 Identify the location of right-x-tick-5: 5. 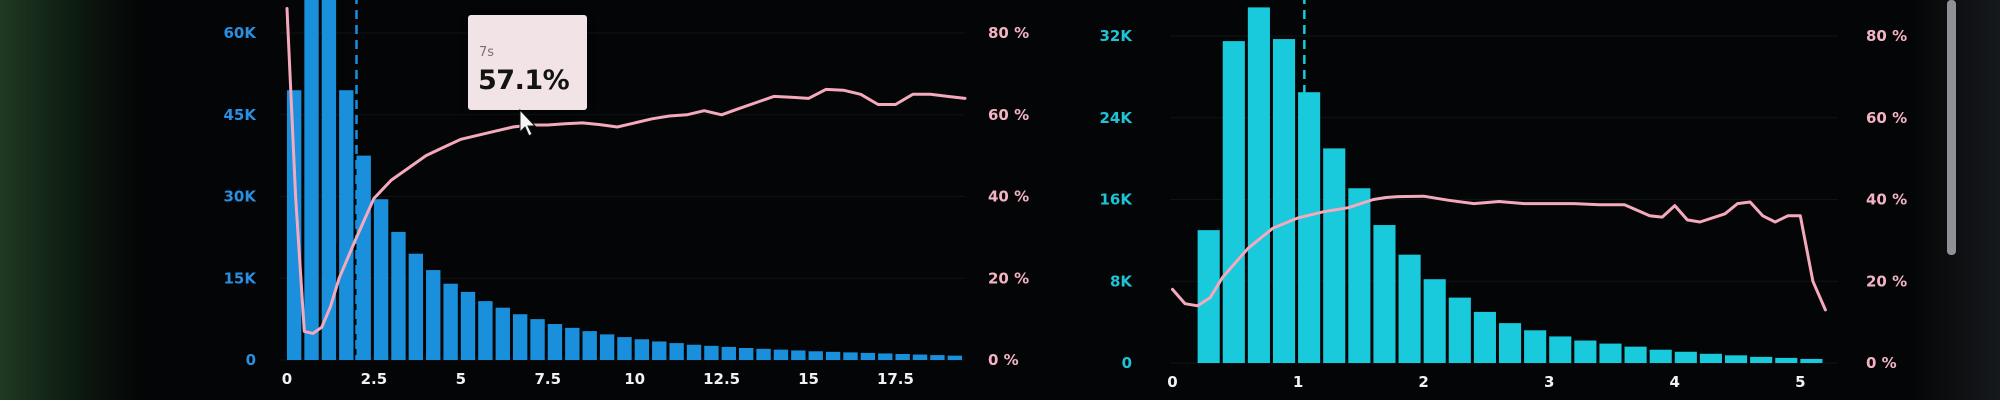
(1800, 382).